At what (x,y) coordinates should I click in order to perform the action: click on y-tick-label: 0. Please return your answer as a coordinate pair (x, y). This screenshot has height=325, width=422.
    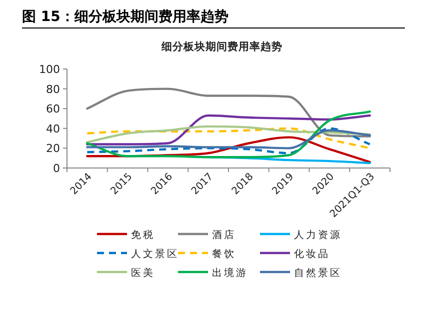
    Looking at the image, I should click on (56, 168).